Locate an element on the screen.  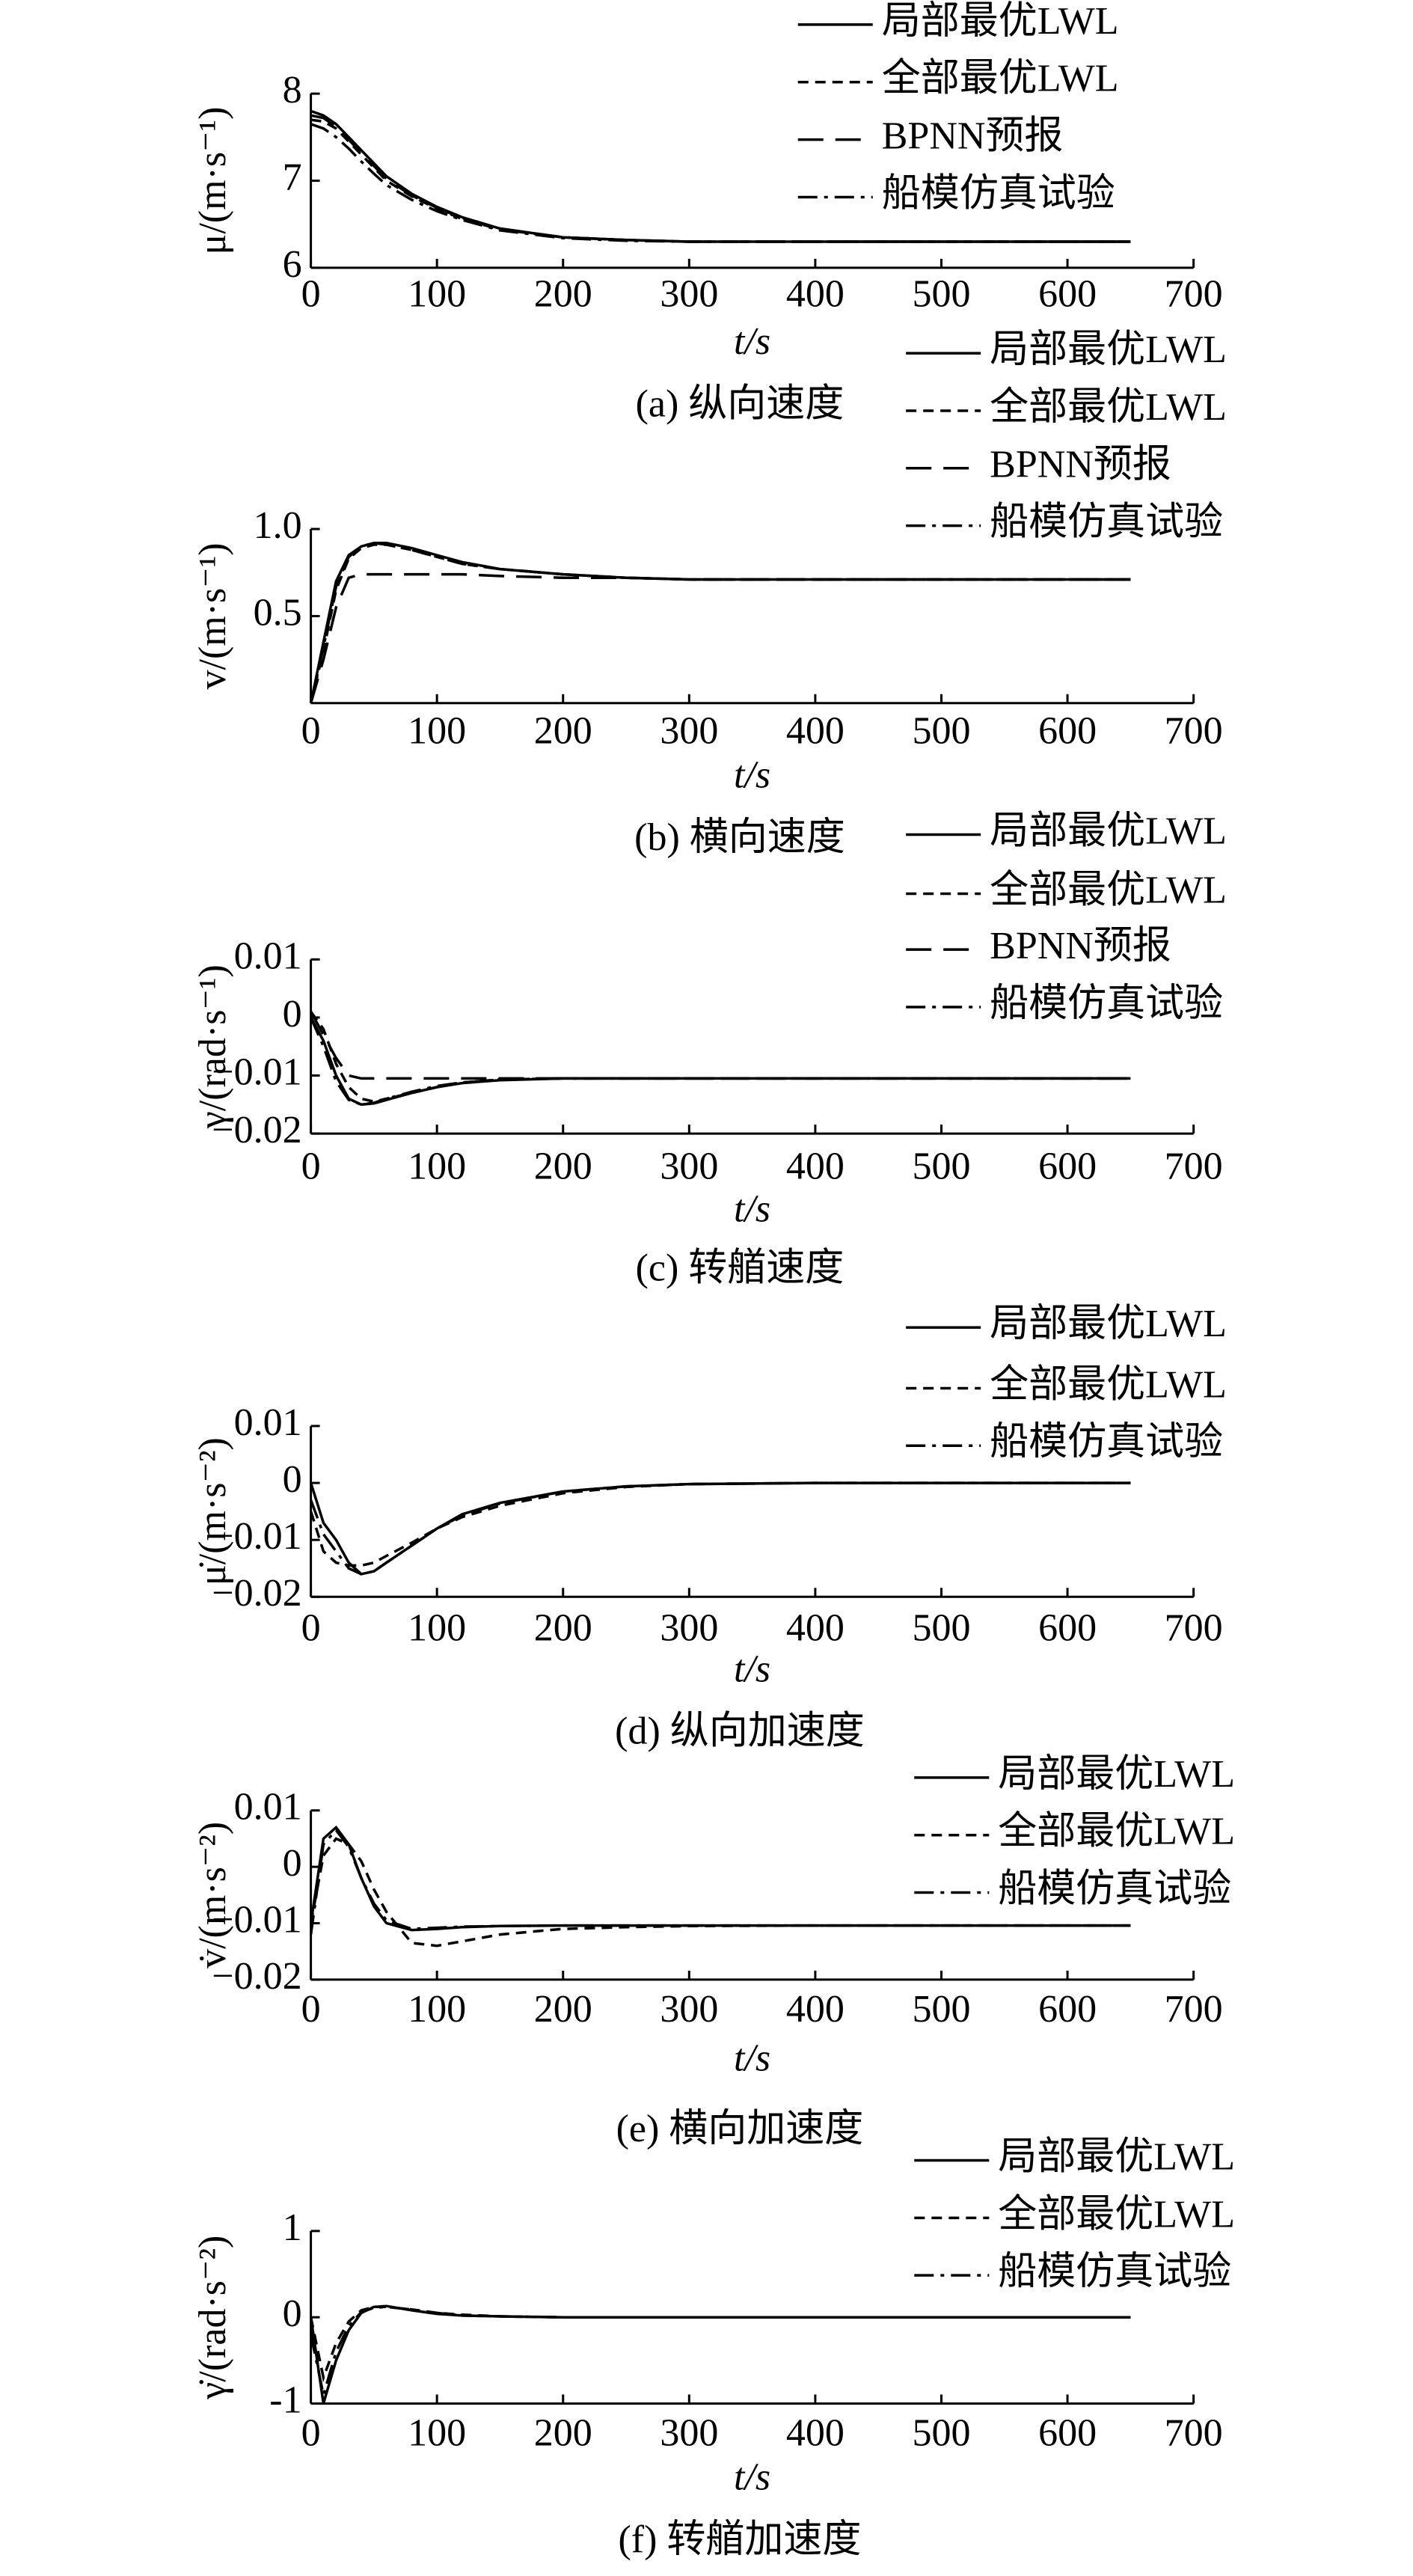
caption: (f) 转艏加速度 is located at coordinates (739, 2539).